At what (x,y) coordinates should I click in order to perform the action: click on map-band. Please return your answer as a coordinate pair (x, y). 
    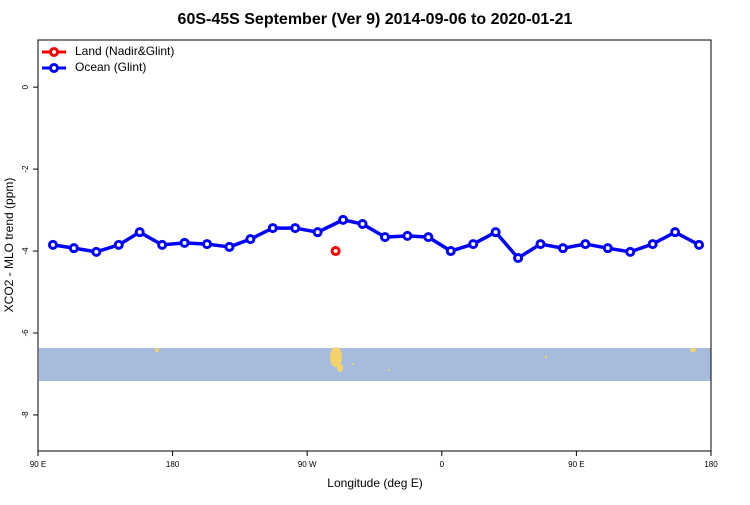
    Looking at the image, I should click on (375, 364).